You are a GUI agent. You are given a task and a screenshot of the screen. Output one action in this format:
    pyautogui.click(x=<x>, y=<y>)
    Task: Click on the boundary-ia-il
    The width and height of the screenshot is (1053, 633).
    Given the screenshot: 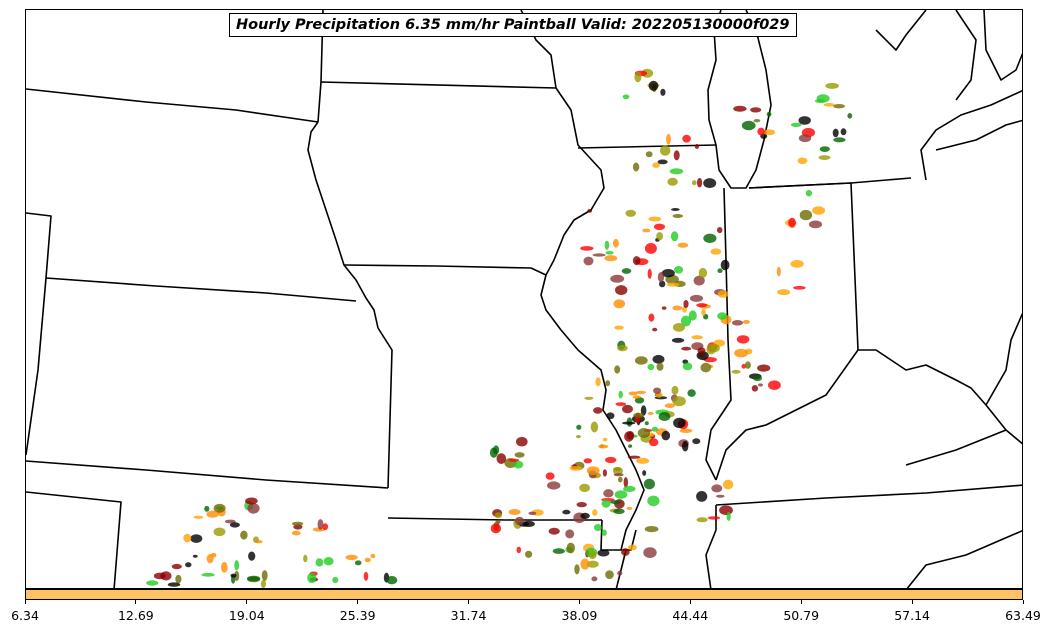 What is the action you would take?
    pyautogui.click(x=592, y=319)
    